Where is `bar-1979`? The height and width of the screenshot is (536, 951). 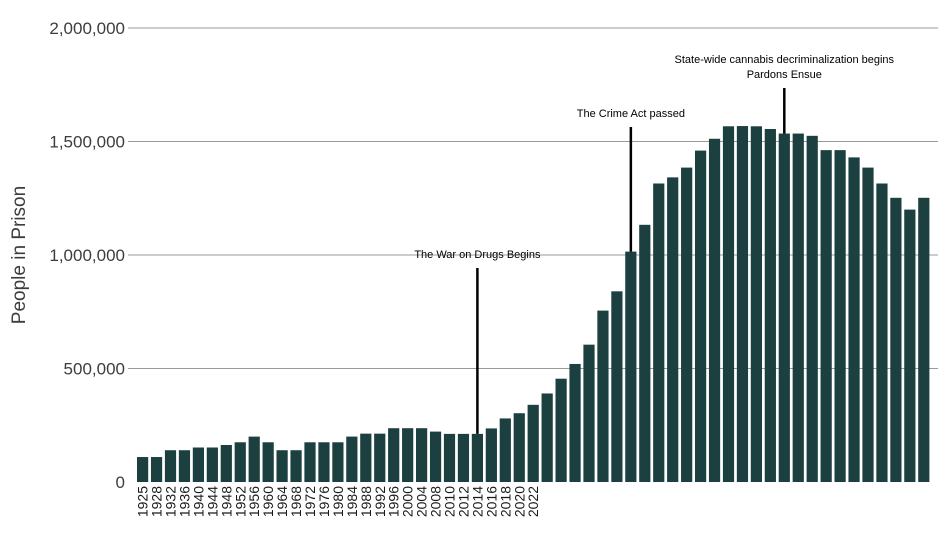 bar-1979 is located at coordinates (896, 339).